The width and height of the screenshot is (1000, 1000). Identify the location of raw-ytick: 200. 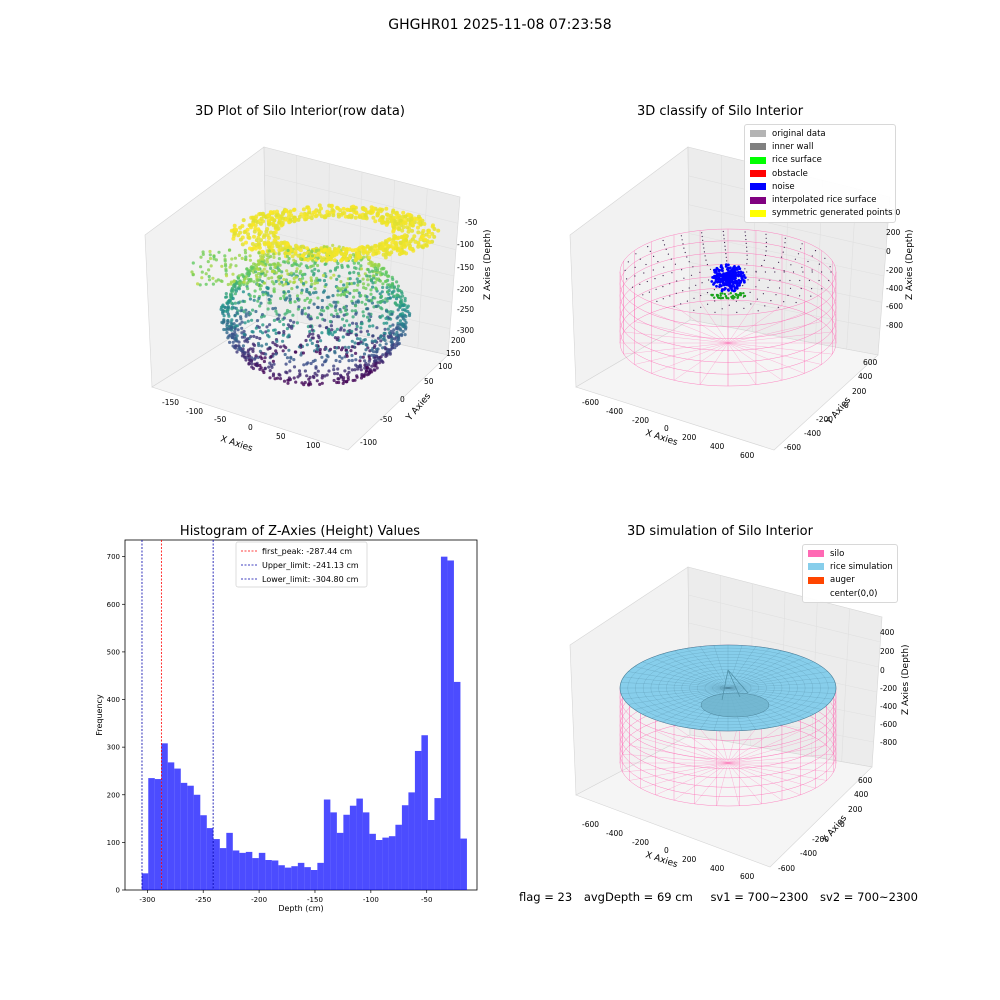
(458, 340).